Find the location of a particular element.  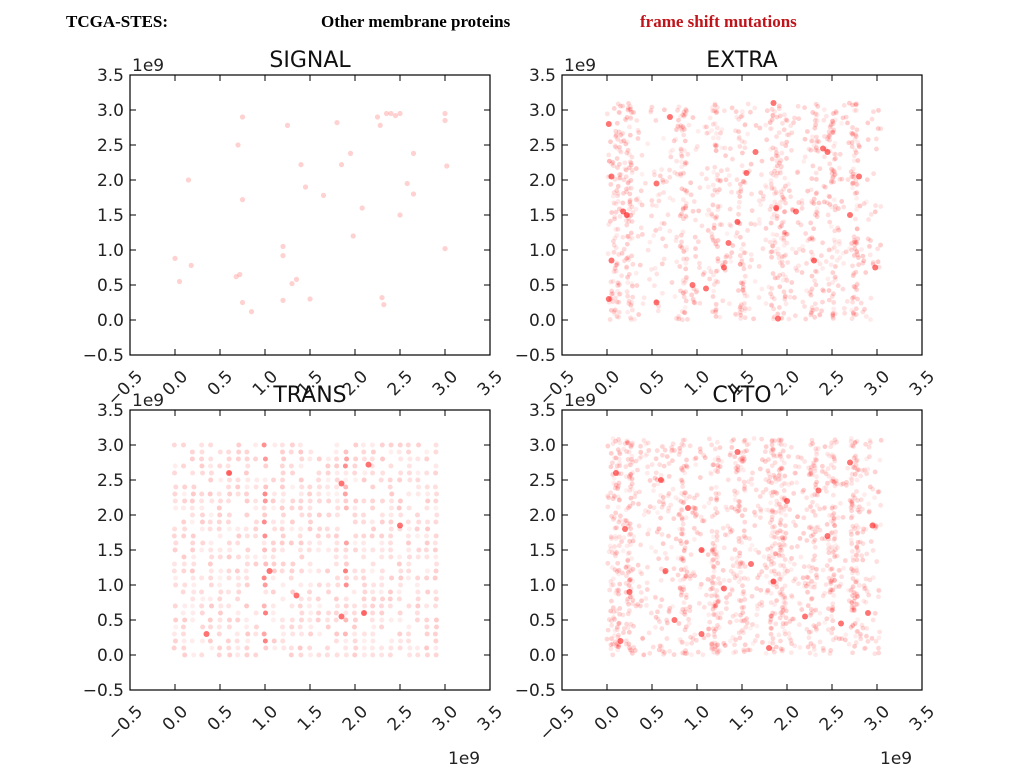

cyto-ytick-label: −0.5 is located at coordinates (535, 691).